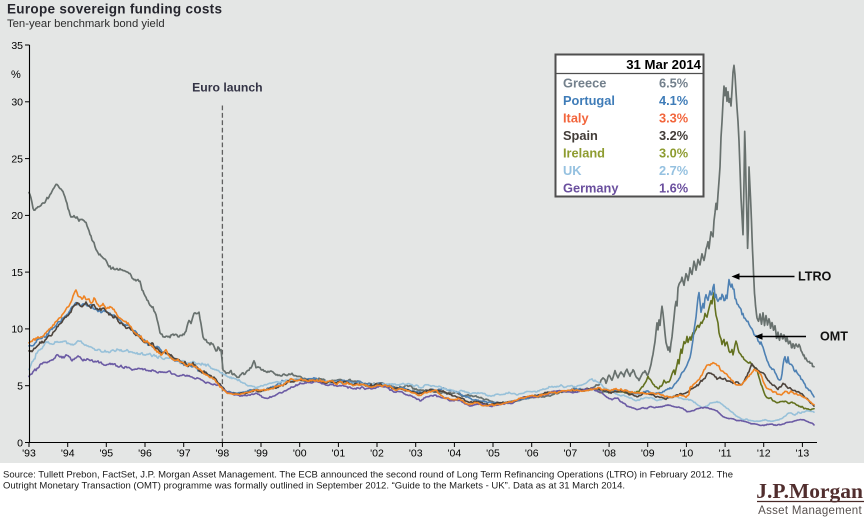 The image size is (864, 519). What do you see at coordinates (377, 454) in the screenshot?
I see `svg-text: '02` at bounding box center [377, 454].